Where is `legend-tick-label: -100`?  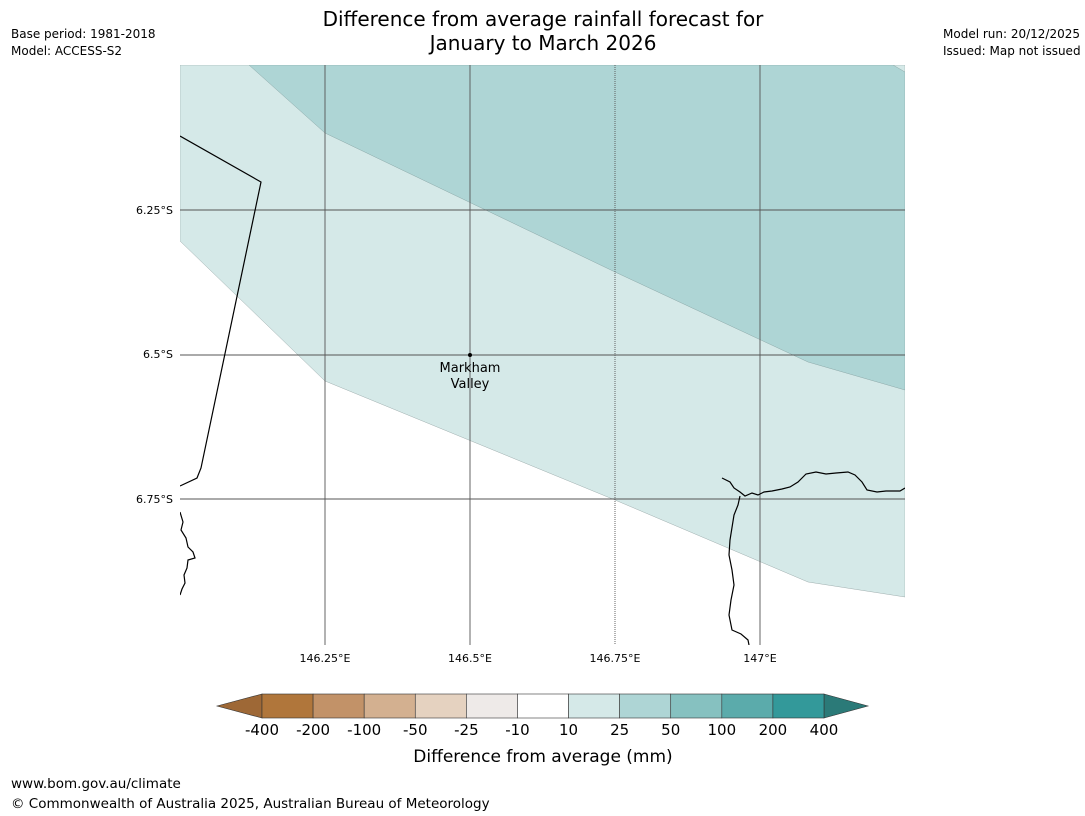
legend-tick-label: -100 is located at coordinates (364, 730).